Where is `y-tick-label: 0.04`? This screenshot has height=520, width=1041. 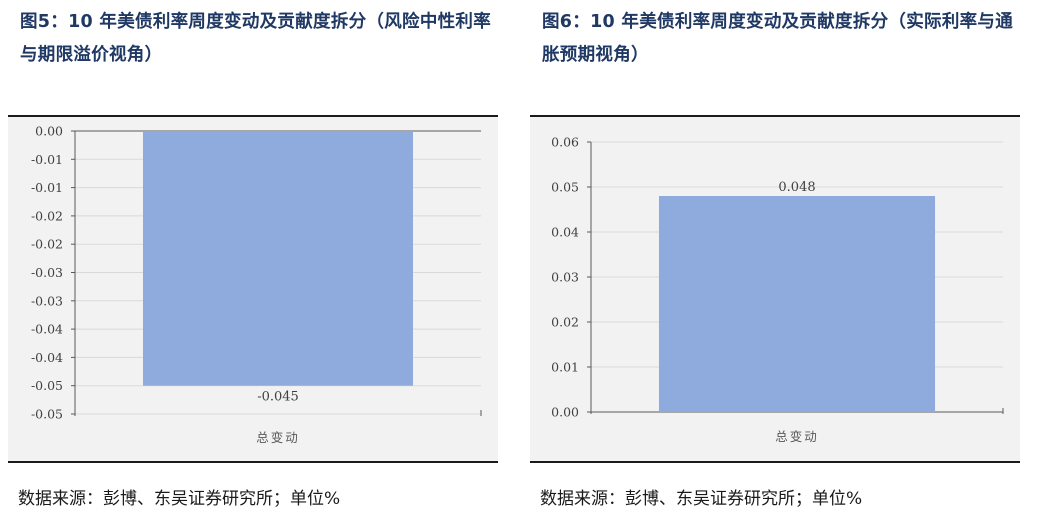
y-tick-label: 0.04 is located at coordinates (565, 232).